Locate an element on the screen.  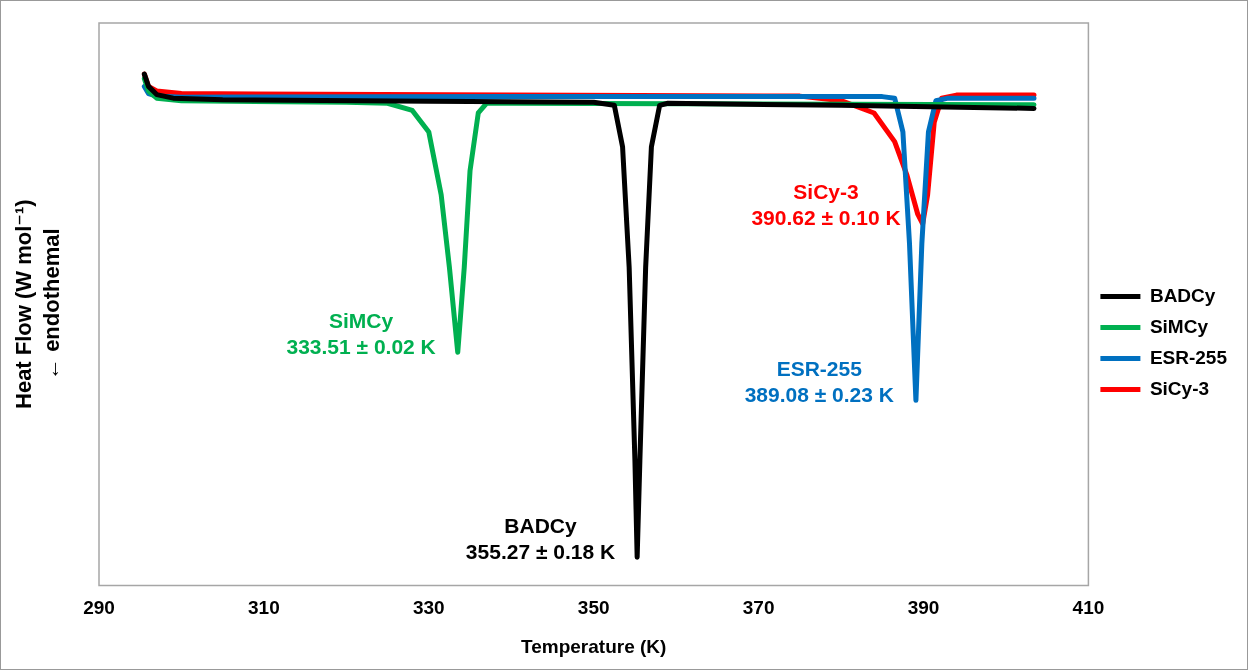
x-tick-label: 310 is located at coordinates (264, 608).